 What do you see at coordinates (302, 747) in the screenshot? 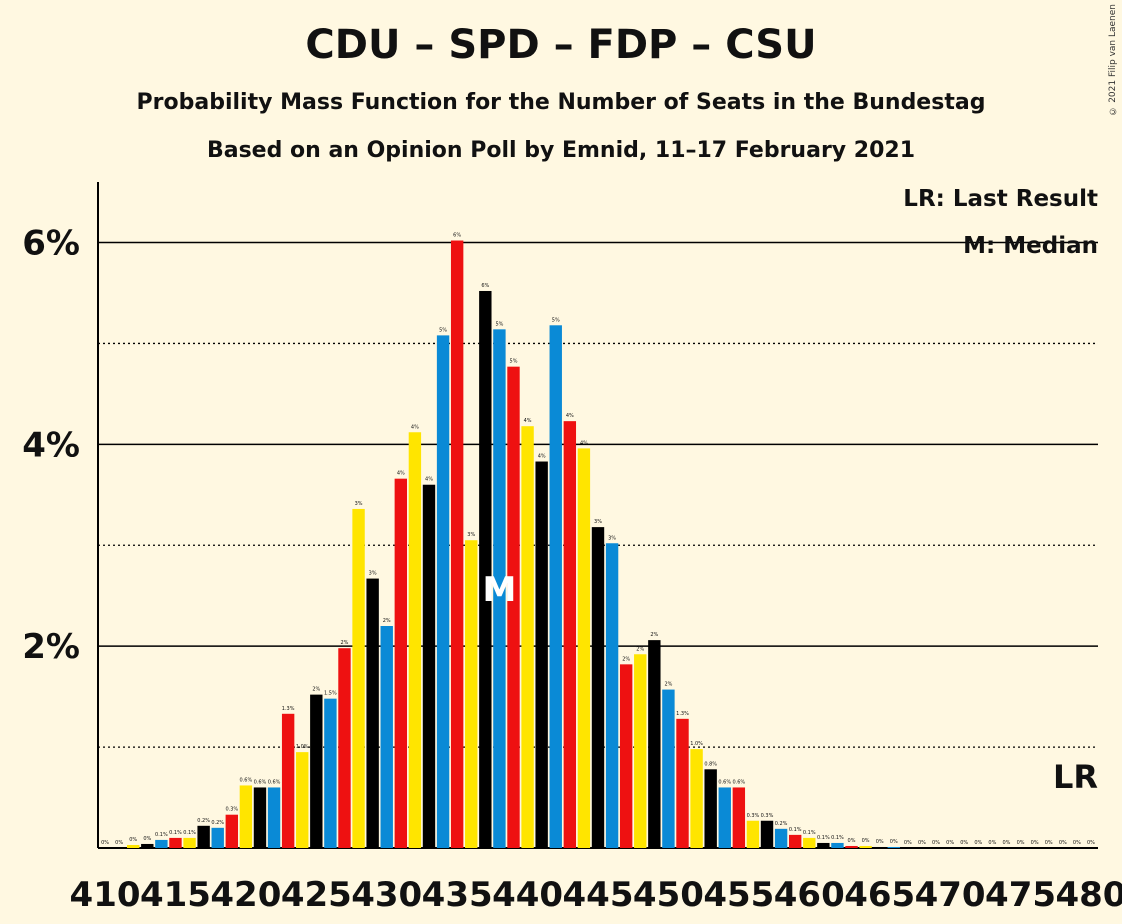
I see `bar-value-label: 1.0%` at bounding box center [302, 747].